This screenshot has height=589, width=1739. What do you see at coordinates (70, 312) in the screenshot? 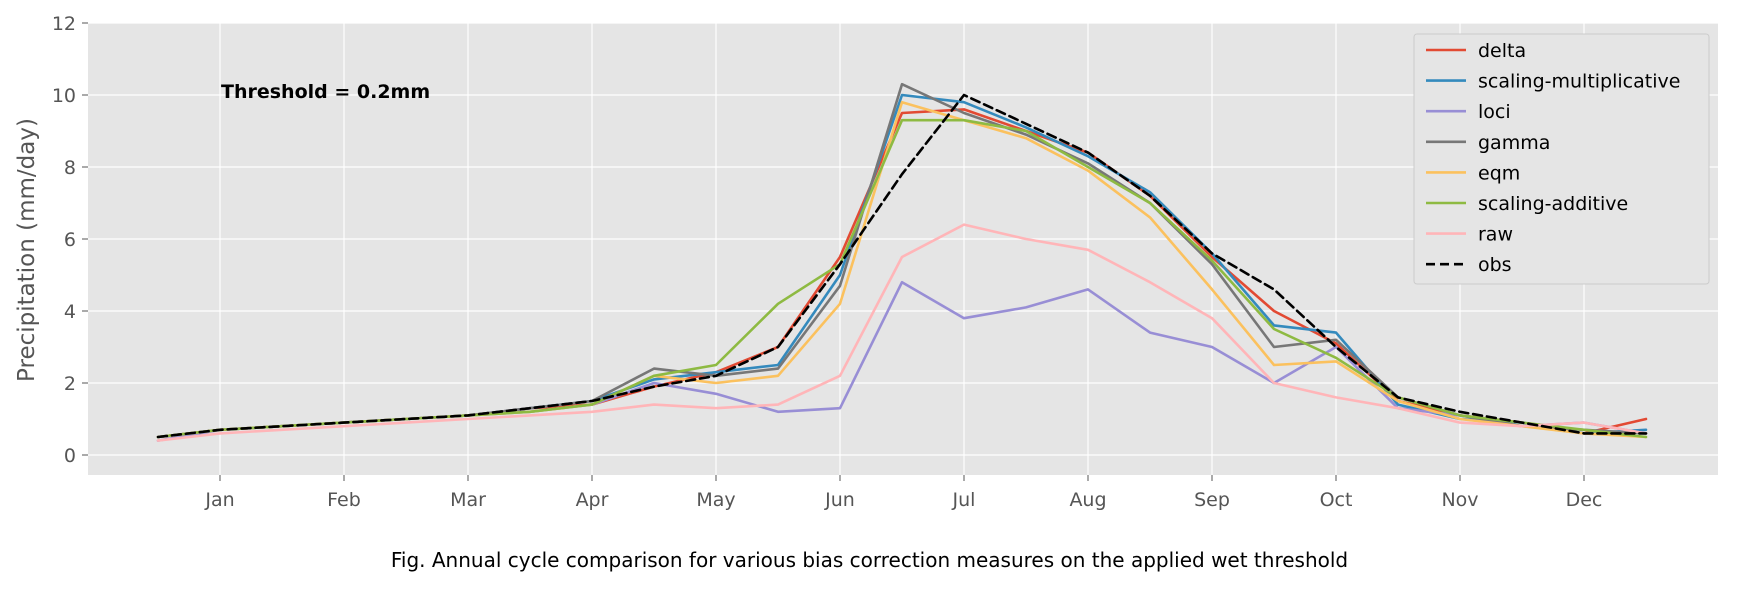
I see `y-tick-label: 4` at bounding box center [70, 312].